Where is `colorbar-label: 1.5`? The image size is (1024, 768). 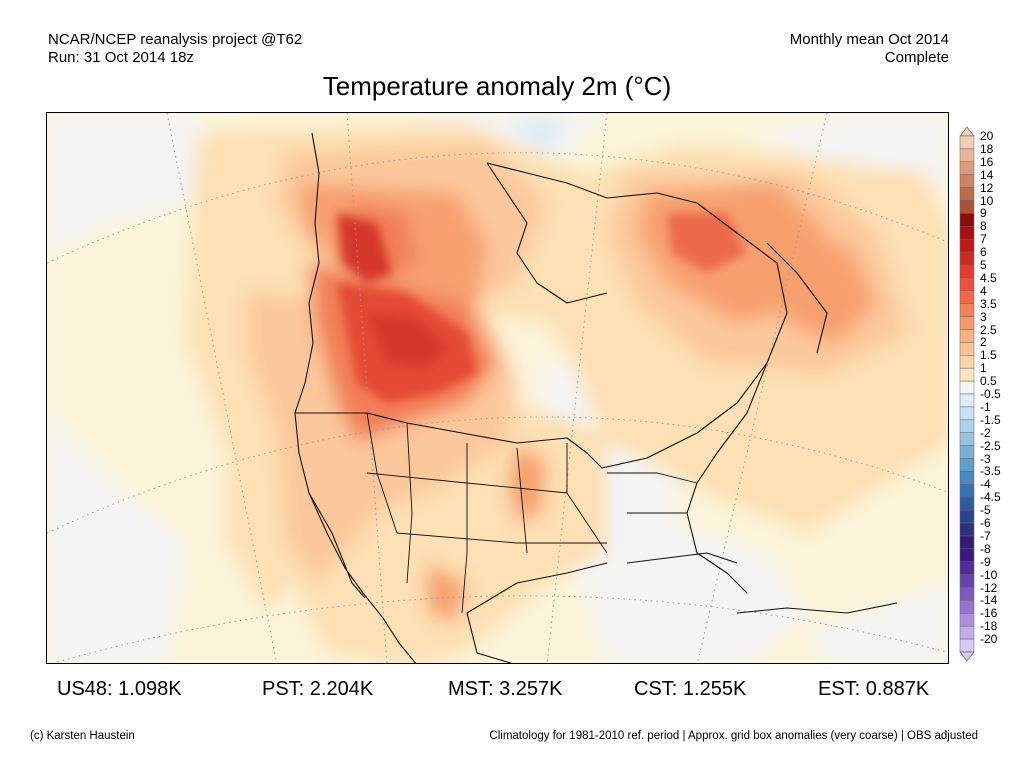 colorbar-label: 1.5 is located at coordinates (988, 355).